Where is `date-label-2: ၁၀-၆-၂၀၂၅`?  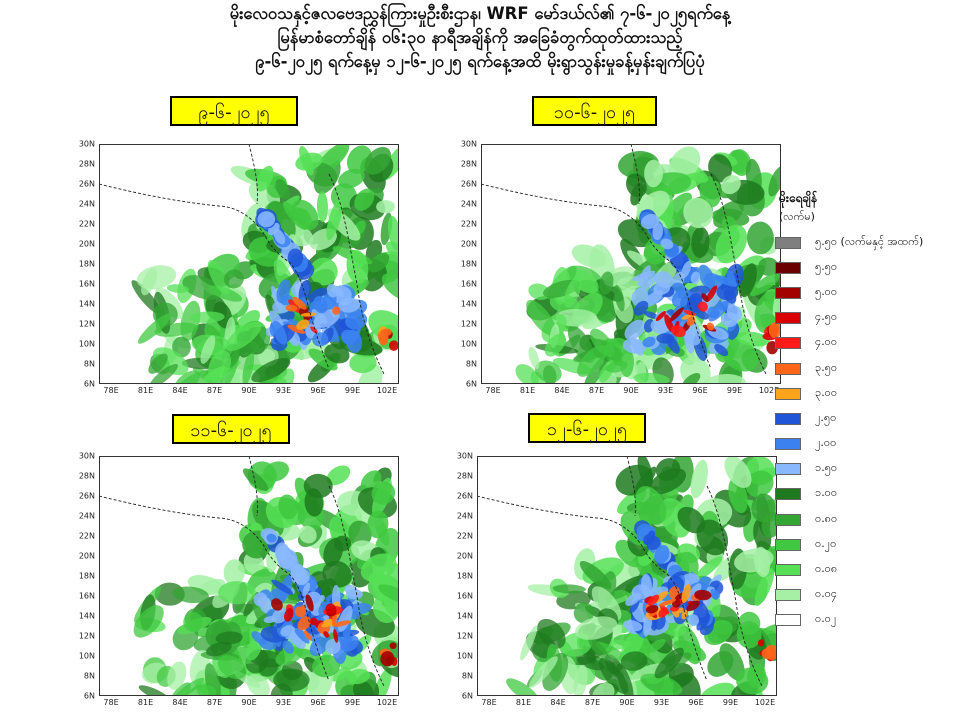
date-label-2: ၁၀-၆-၂၀၂၅ is located at coordinates (594, 111).